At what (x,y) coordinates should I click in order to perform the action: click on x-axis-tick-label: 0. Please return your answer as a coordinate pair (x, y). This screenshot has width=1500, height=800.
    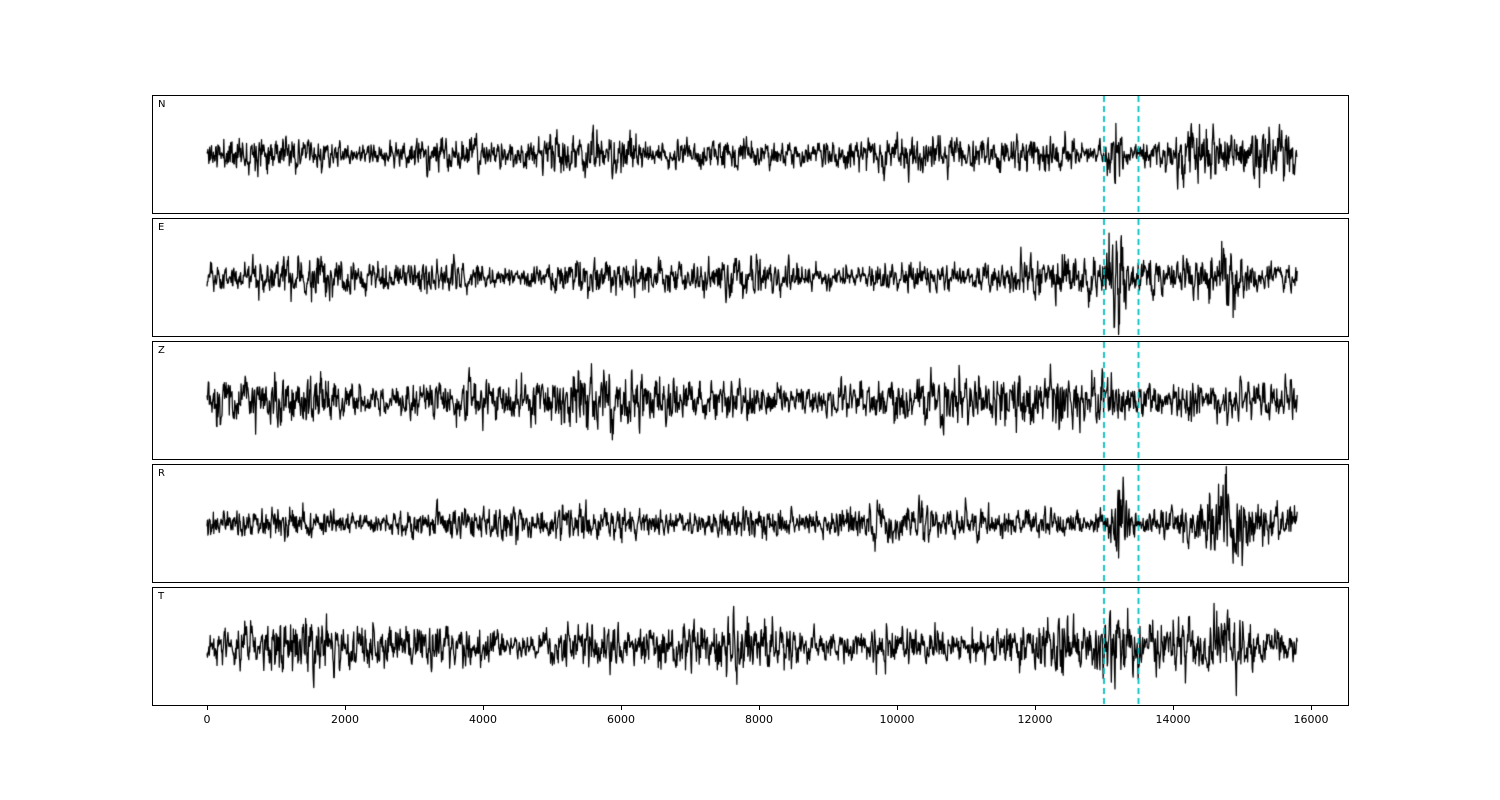
    Looking at the image, I should click on (207, 719).